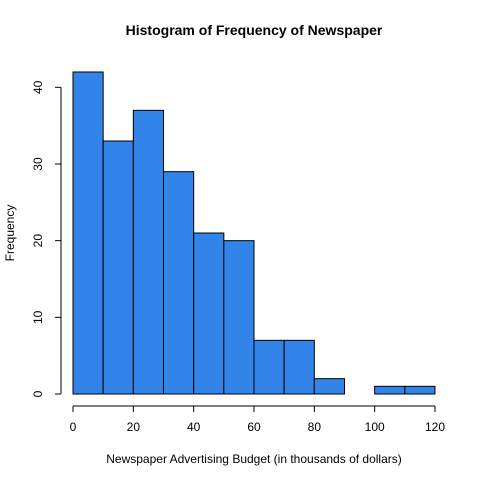  I want to click on x-tick-label: 60, so click(254, 427).